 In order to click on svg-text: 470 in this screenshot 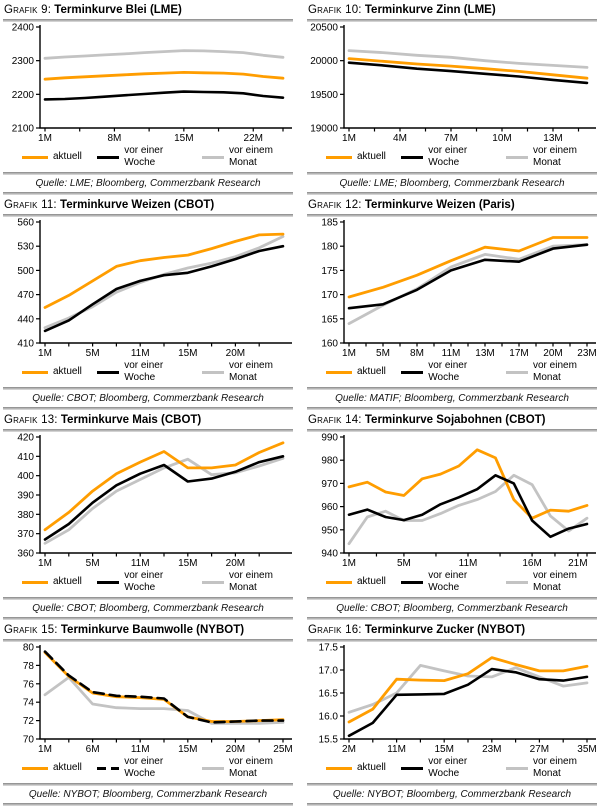, I will do `click(25, 295)`.